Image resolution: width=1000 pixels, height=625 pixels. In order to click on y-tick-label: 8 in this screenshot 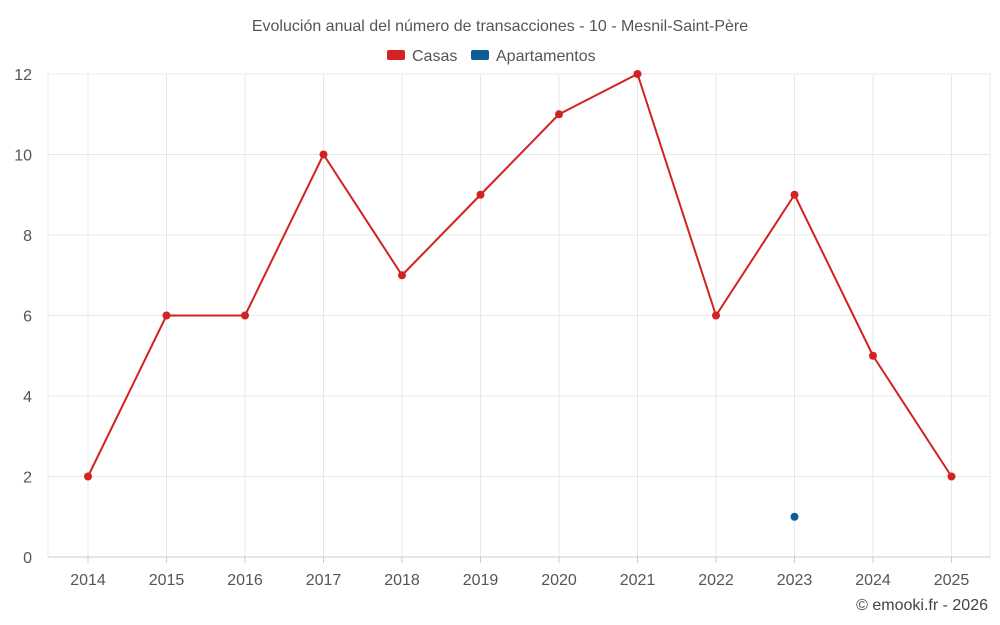, I will do `click(27, 236)`.